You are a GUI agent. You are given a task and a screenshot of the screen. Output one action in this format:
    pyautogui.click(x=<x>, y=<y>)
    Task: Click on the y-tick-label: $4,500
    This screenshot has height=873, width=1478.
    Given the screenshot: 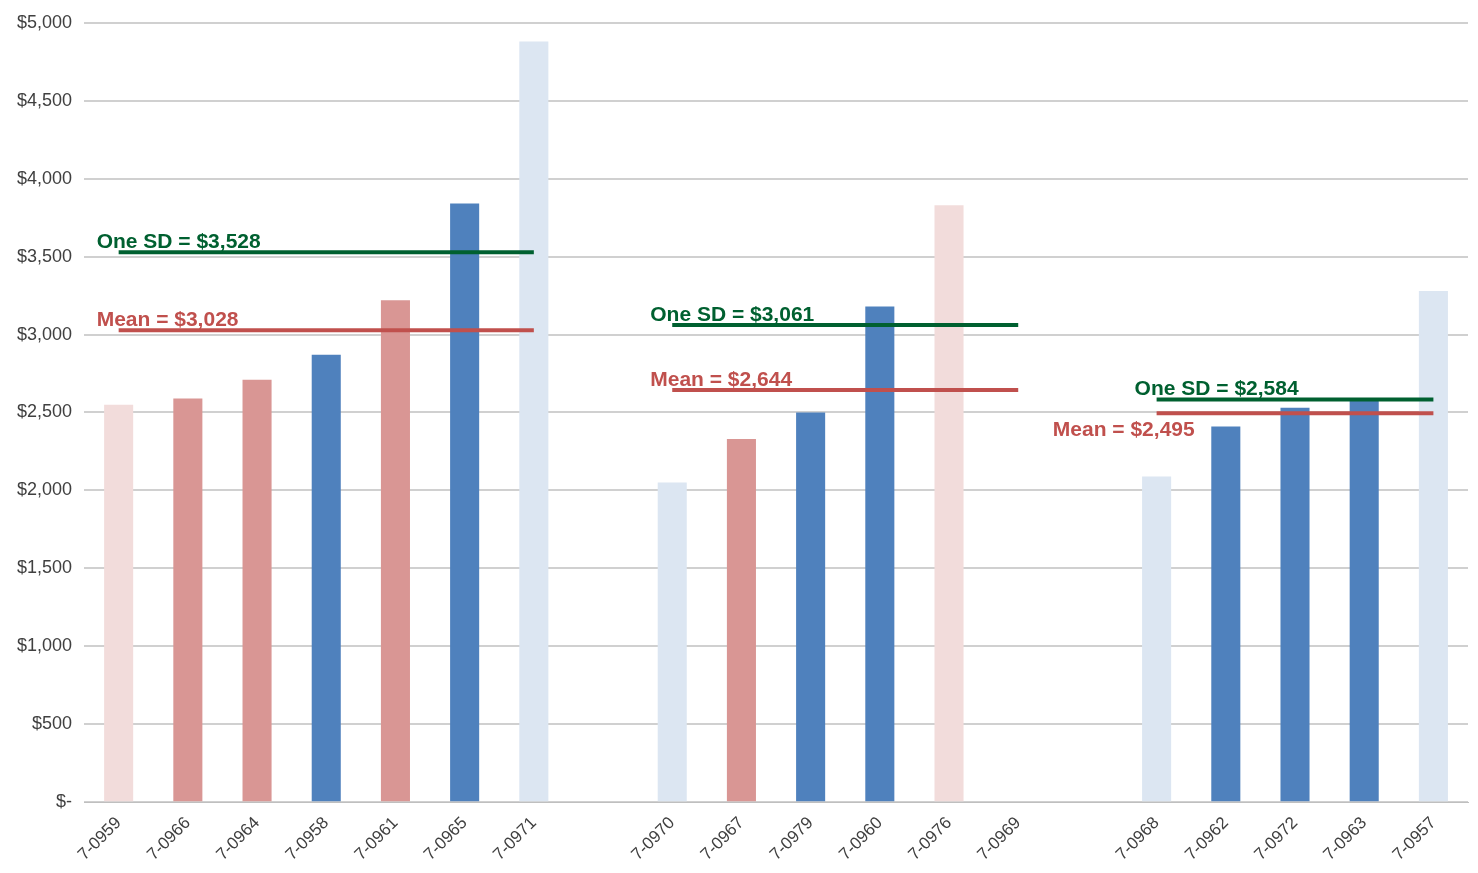 What is the action you would take?
    pyautogui.click(x=44, y=99)
    